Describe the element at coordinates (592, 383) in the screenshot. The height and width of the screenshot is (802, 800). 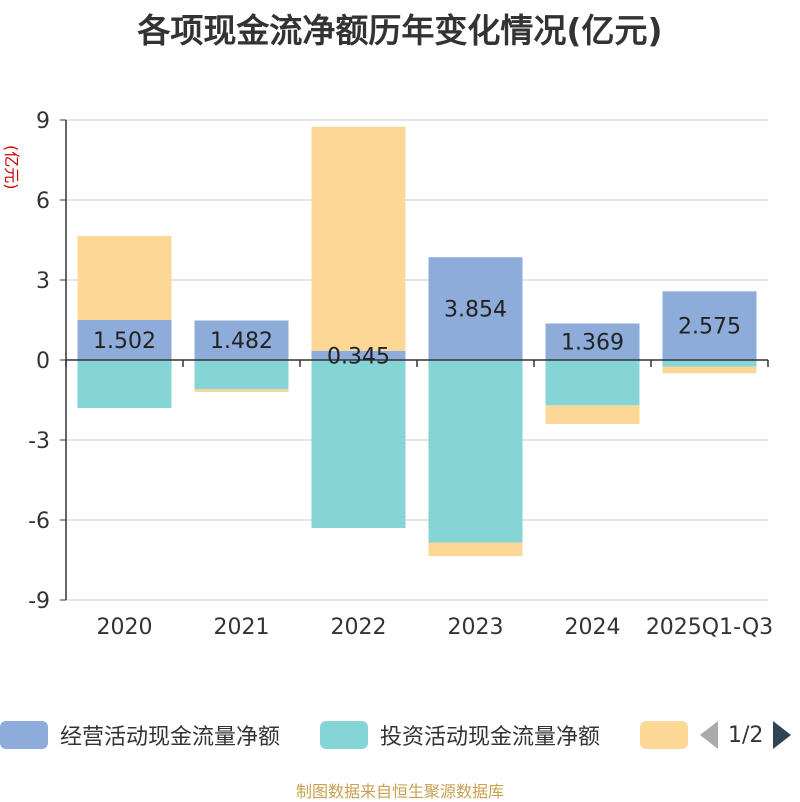
I see `bar-investing-2024` at that location.